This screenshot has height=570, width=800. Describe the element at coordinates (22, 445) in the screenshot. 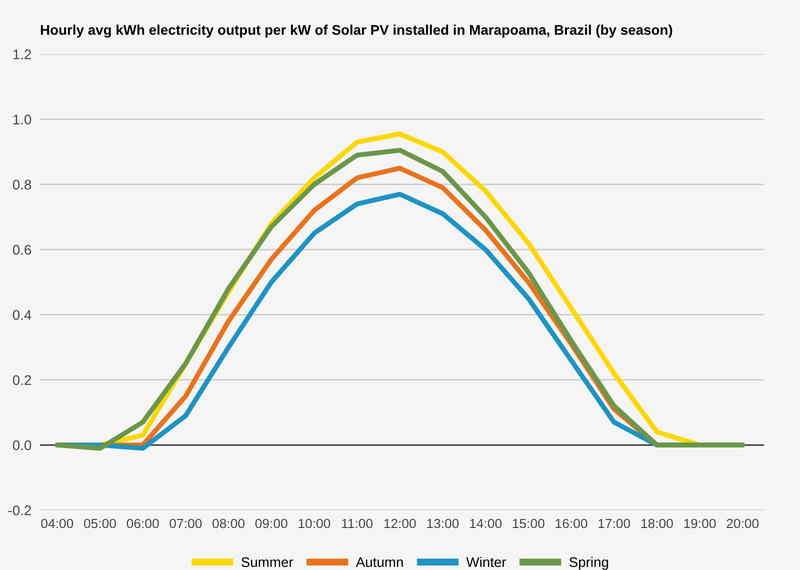

I see `y-tick-label: 0.0` at that location.